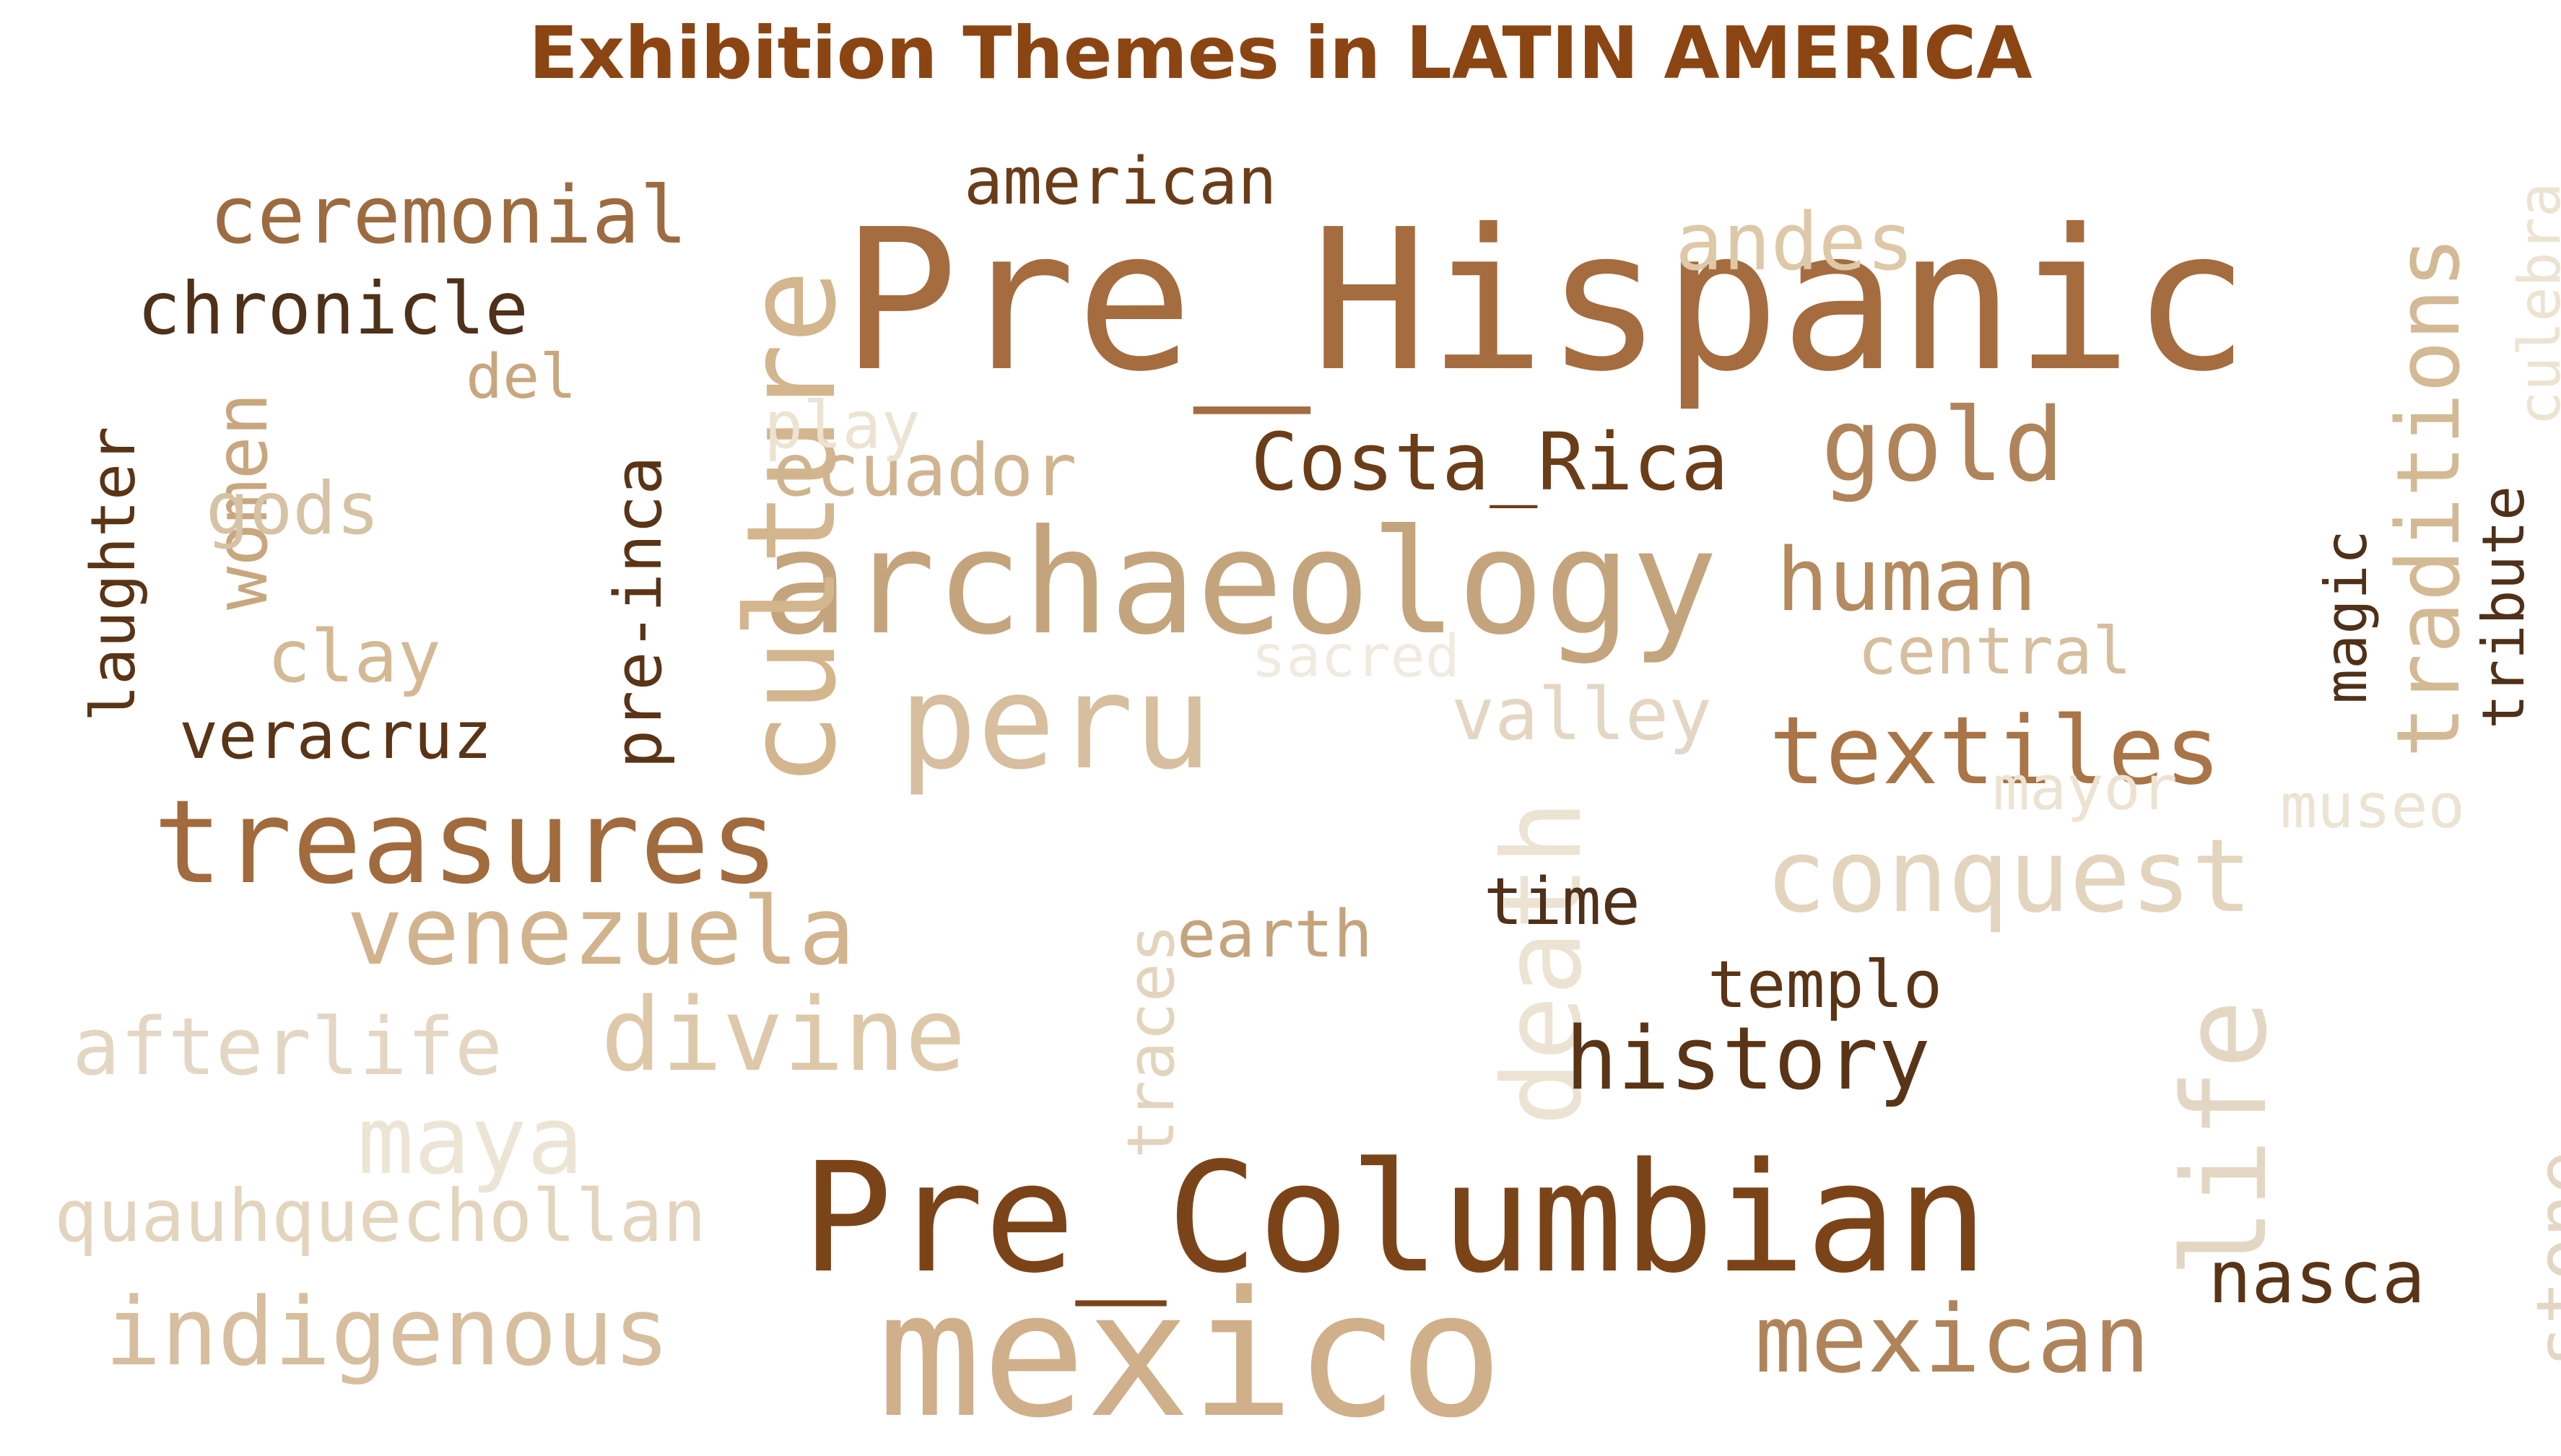 This screenshot has height=1456, width=2561. I want to click on word-gold: gold, so click(1943, 446).